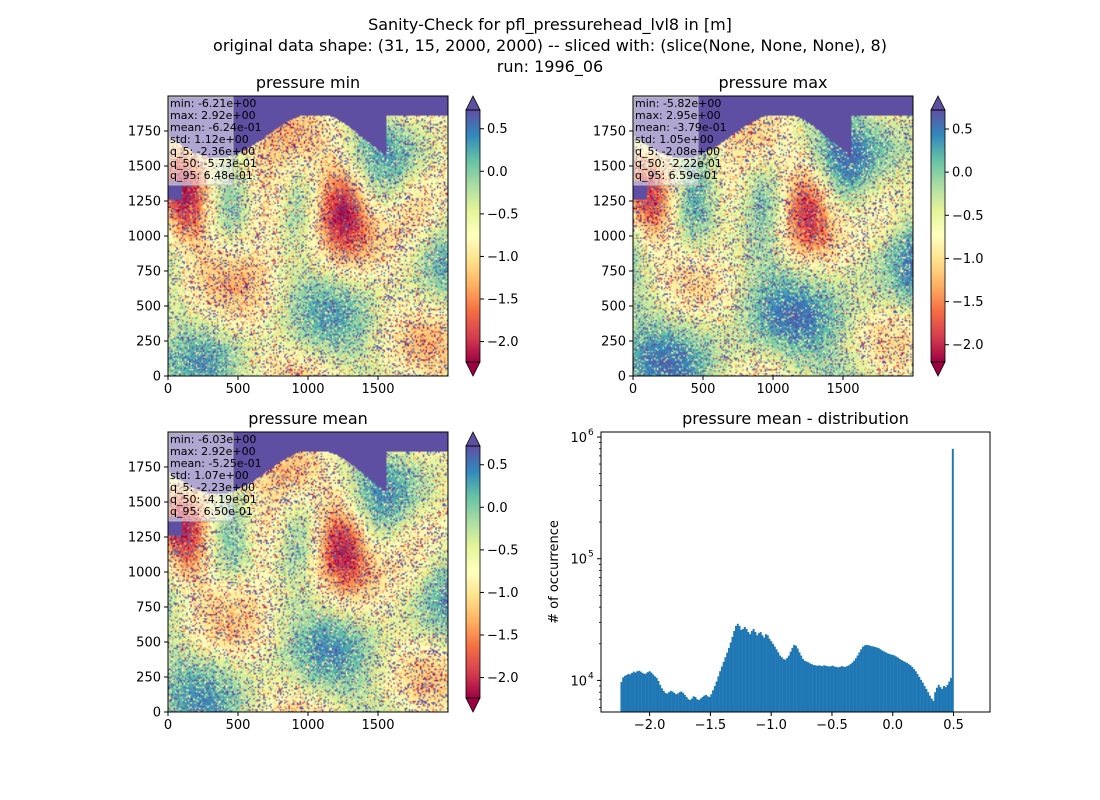  I want to click on stats-box, so click(201, 141).